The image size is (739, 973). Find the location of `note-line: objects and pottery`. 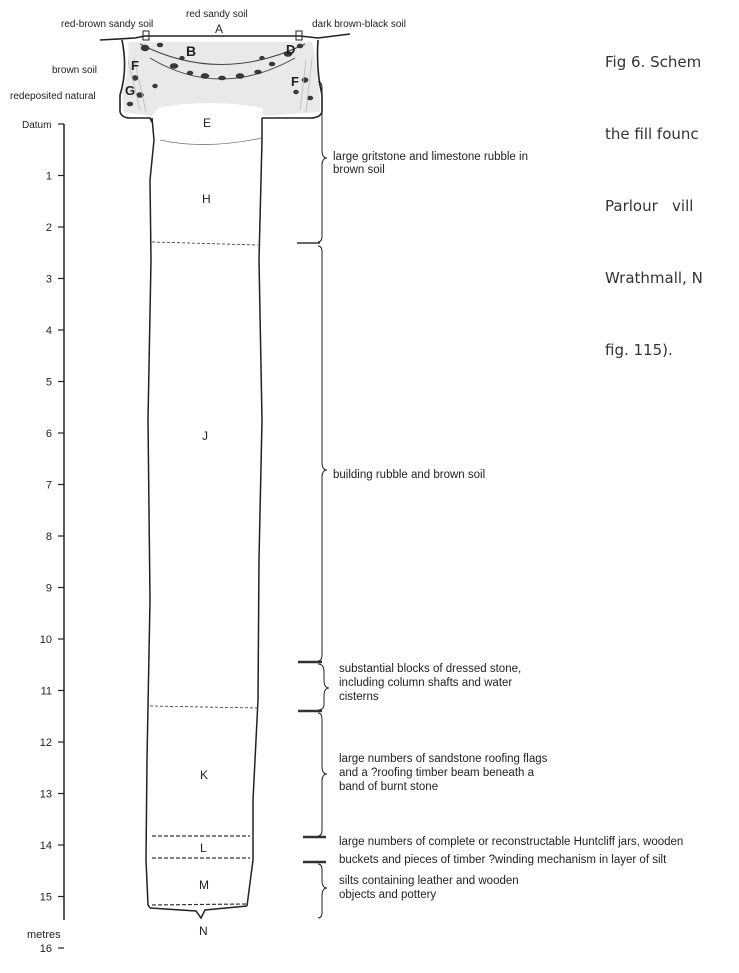

note-line: objects and pottery is located at coordinates (387, 895).